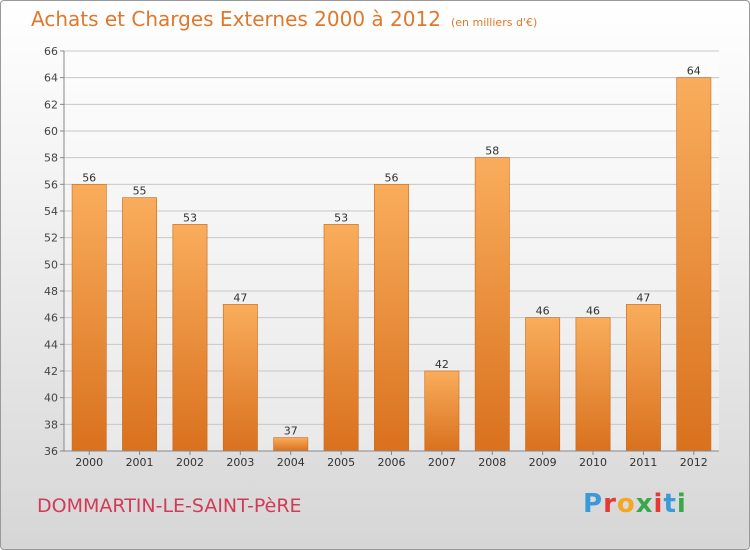 Image resolution: width=750 pixels, height=550 pixels. Describe the element at coordinates (442, 411) in the screenshot. I see `bar-2007` at that location.